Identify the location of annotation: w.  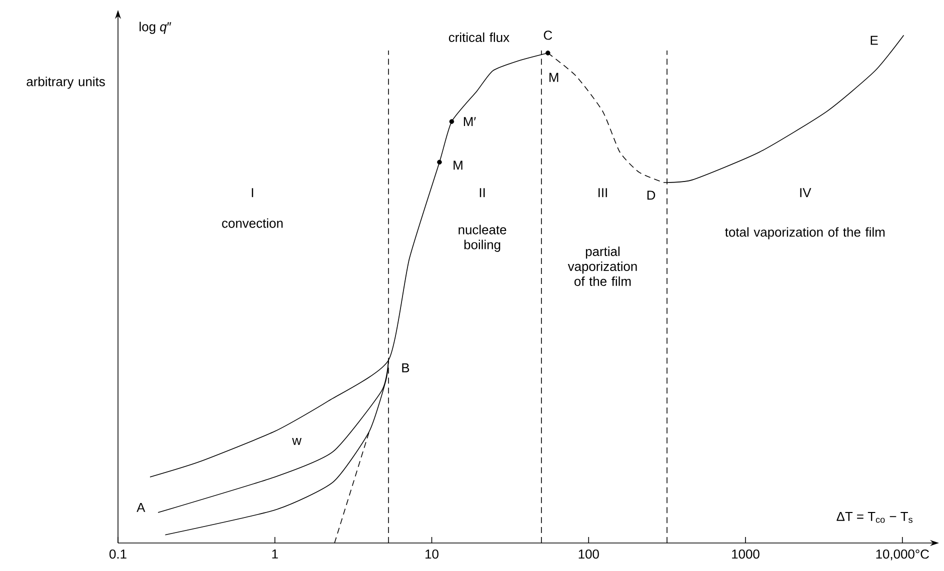
(297, 441).